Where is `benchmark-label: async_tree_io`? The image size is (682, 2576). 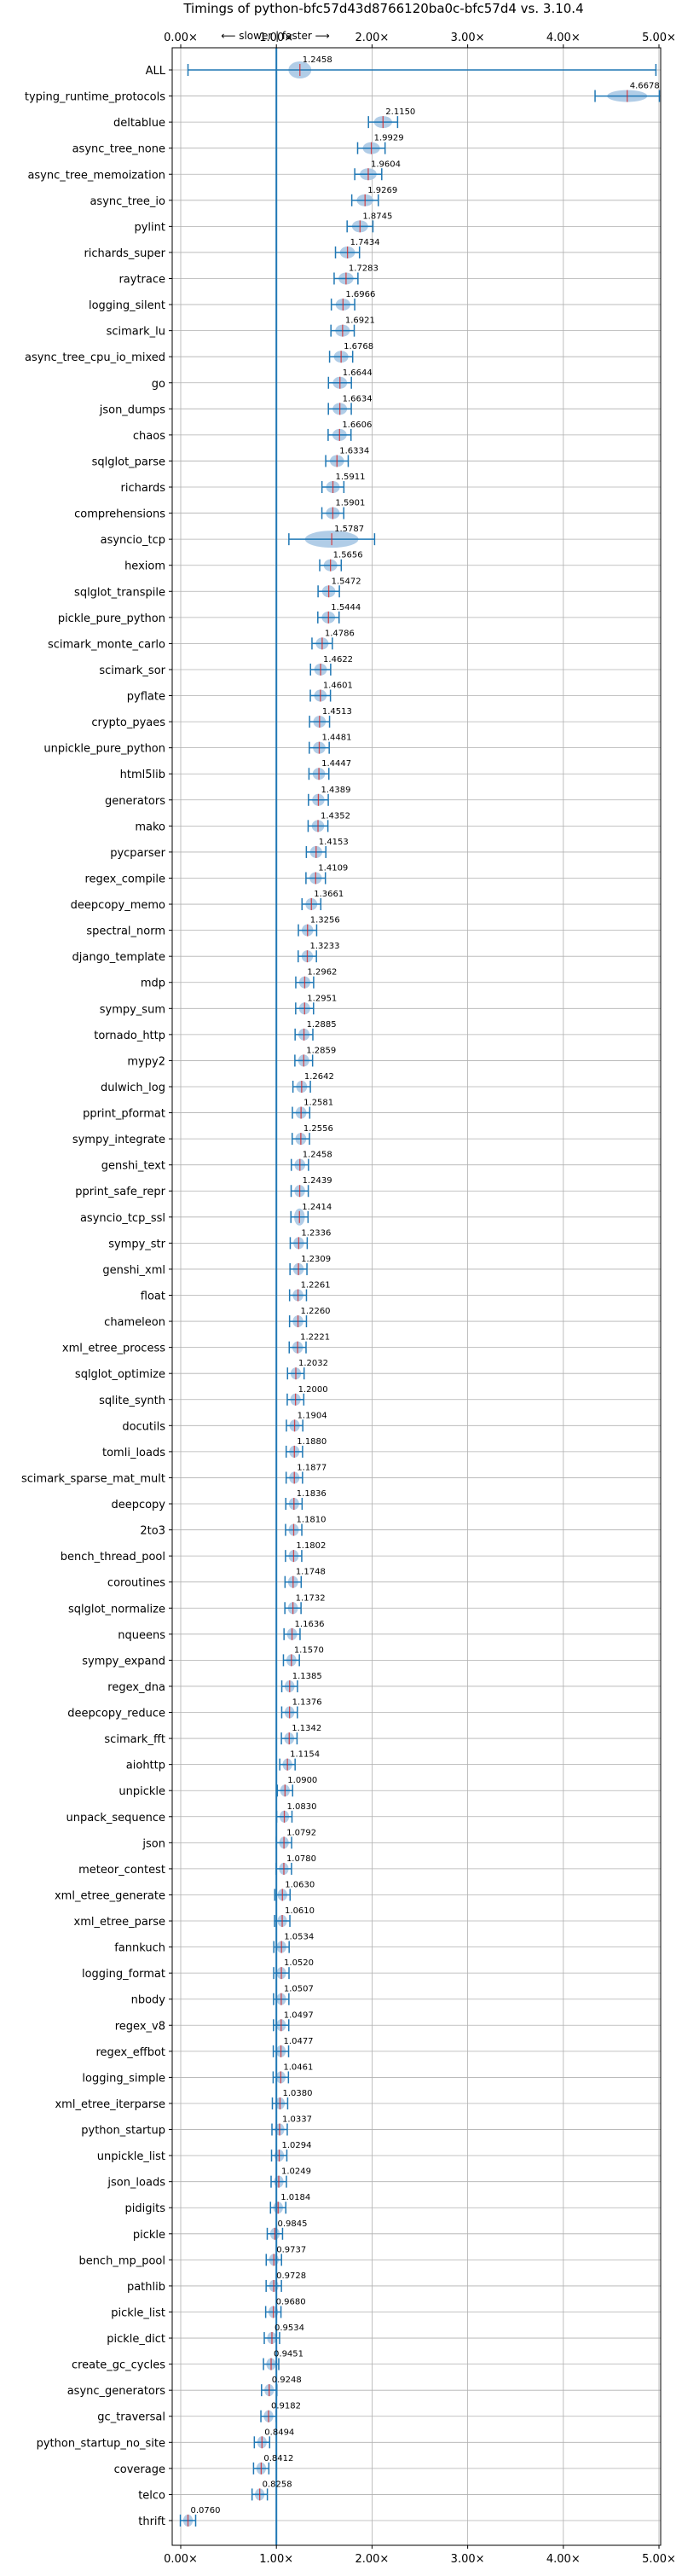 benchmark-label: async_tree_io is located at coordinates (128, 201).